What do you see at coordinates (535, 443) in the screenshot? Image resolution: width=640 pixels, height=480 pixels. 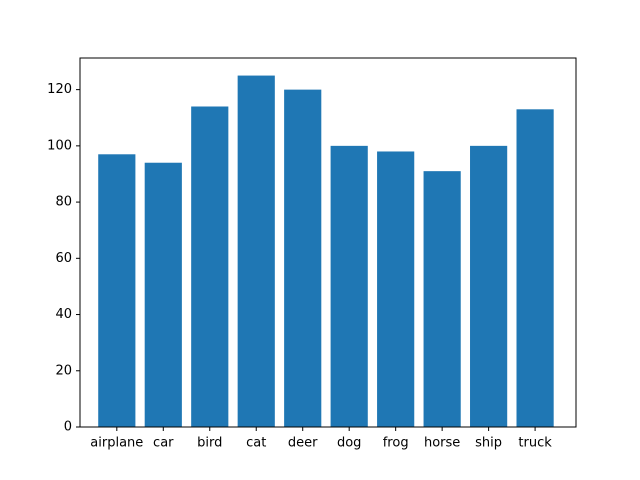 I see `x-tick-label: truck` at bounding box center [535, 443].